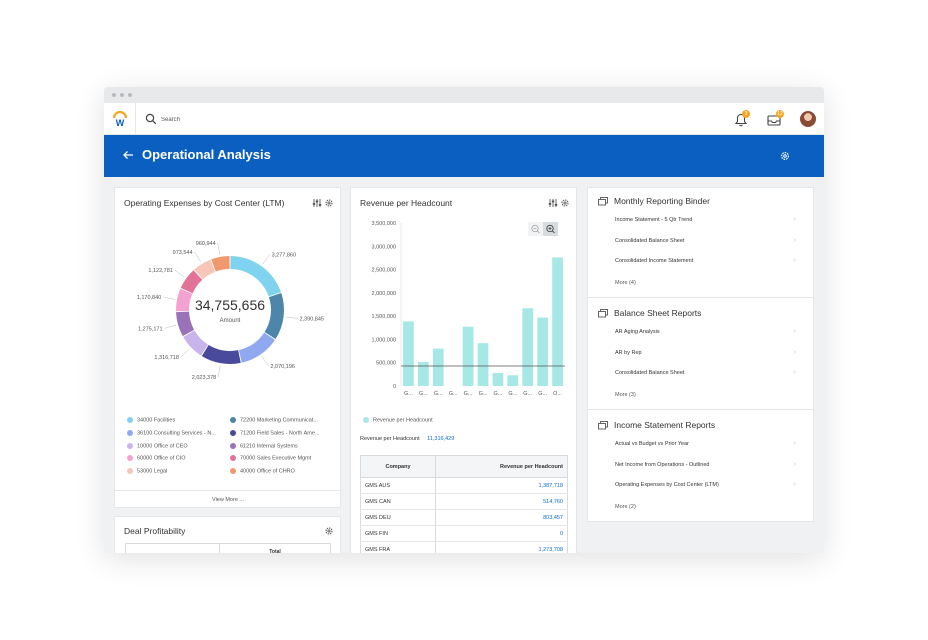 The image size is (928, 640). I want to click on y-tick-label: 0, so click(394, 387).